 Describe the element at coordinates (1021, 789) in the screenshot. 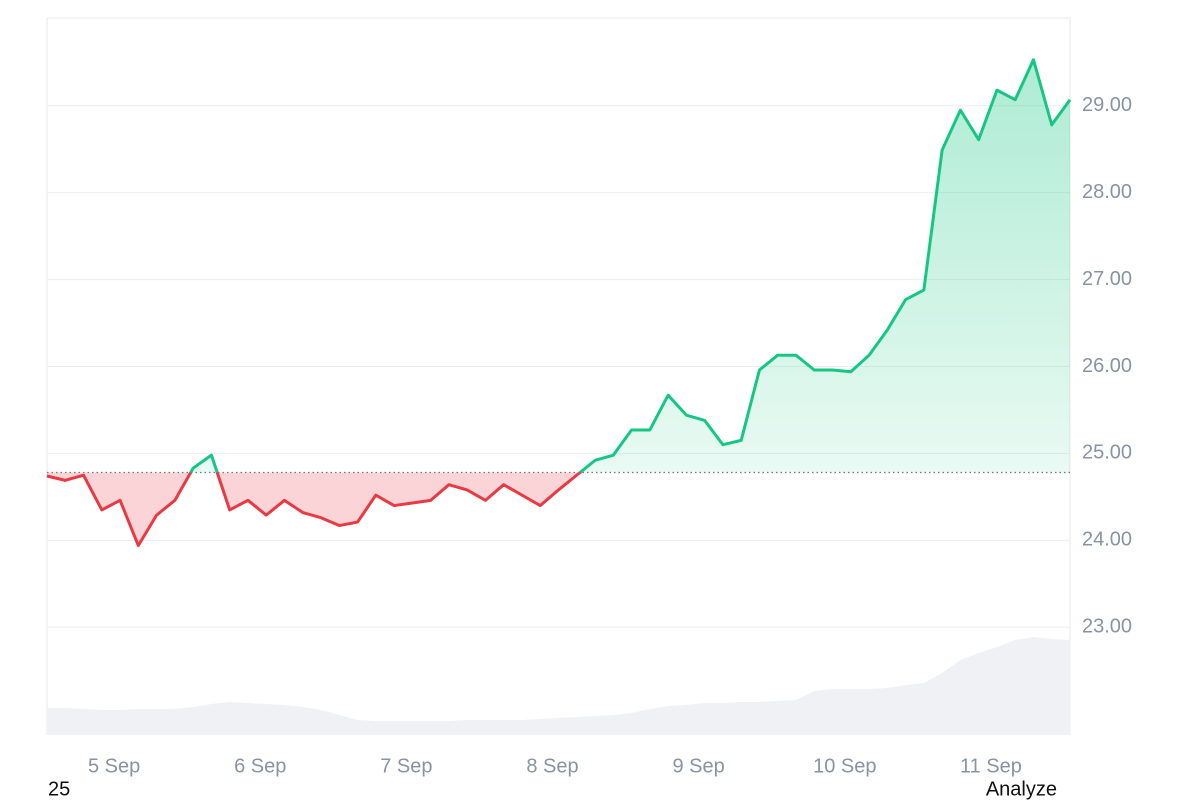

I see `footer-right: Analyze` at that location.